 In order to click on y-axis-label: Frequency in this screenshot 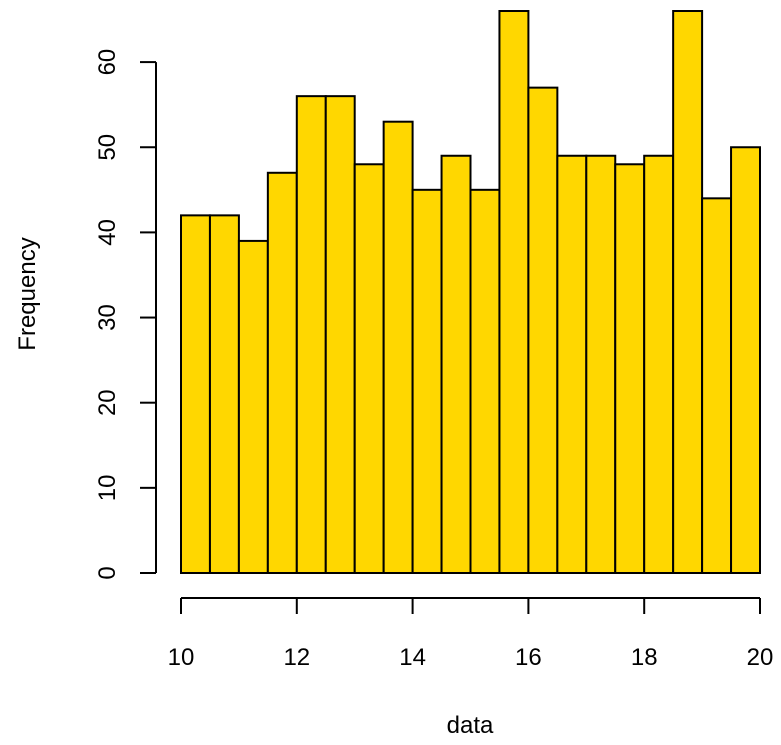, I will do `click(27, 293)`.